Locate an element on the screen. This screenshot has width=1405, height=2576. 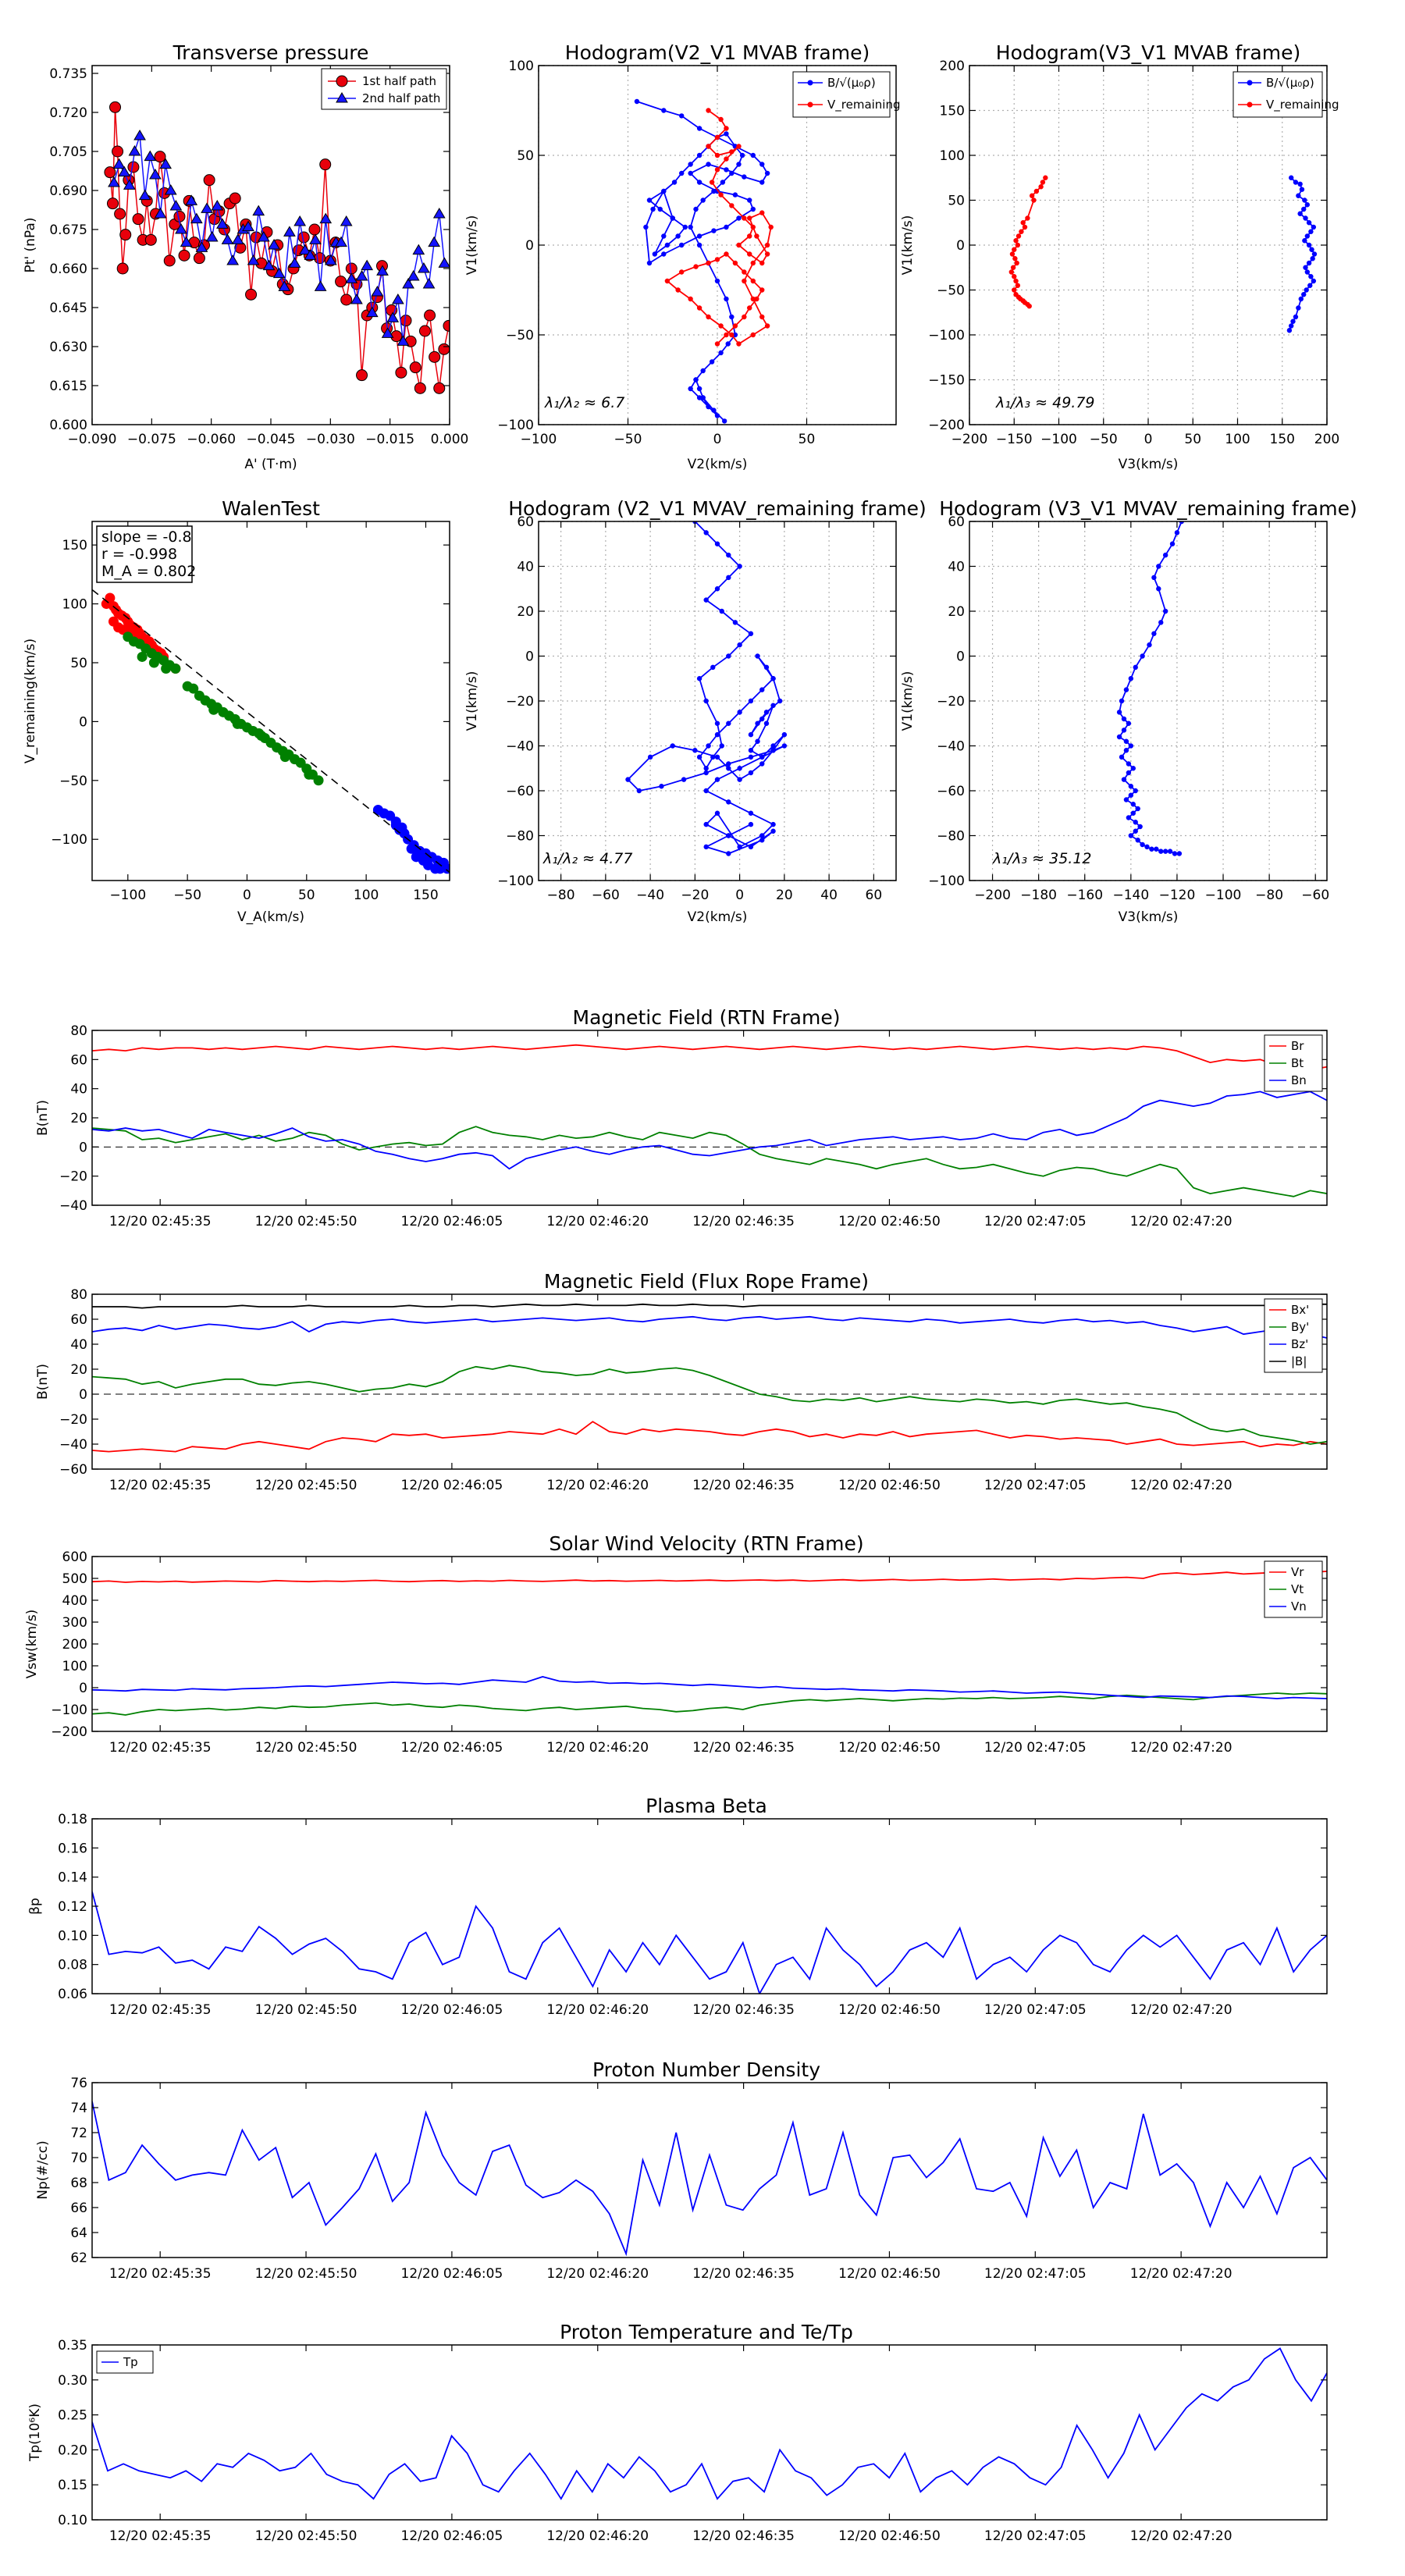
wt-ytick-label-4: 100 is located at coordinates (74, 605).